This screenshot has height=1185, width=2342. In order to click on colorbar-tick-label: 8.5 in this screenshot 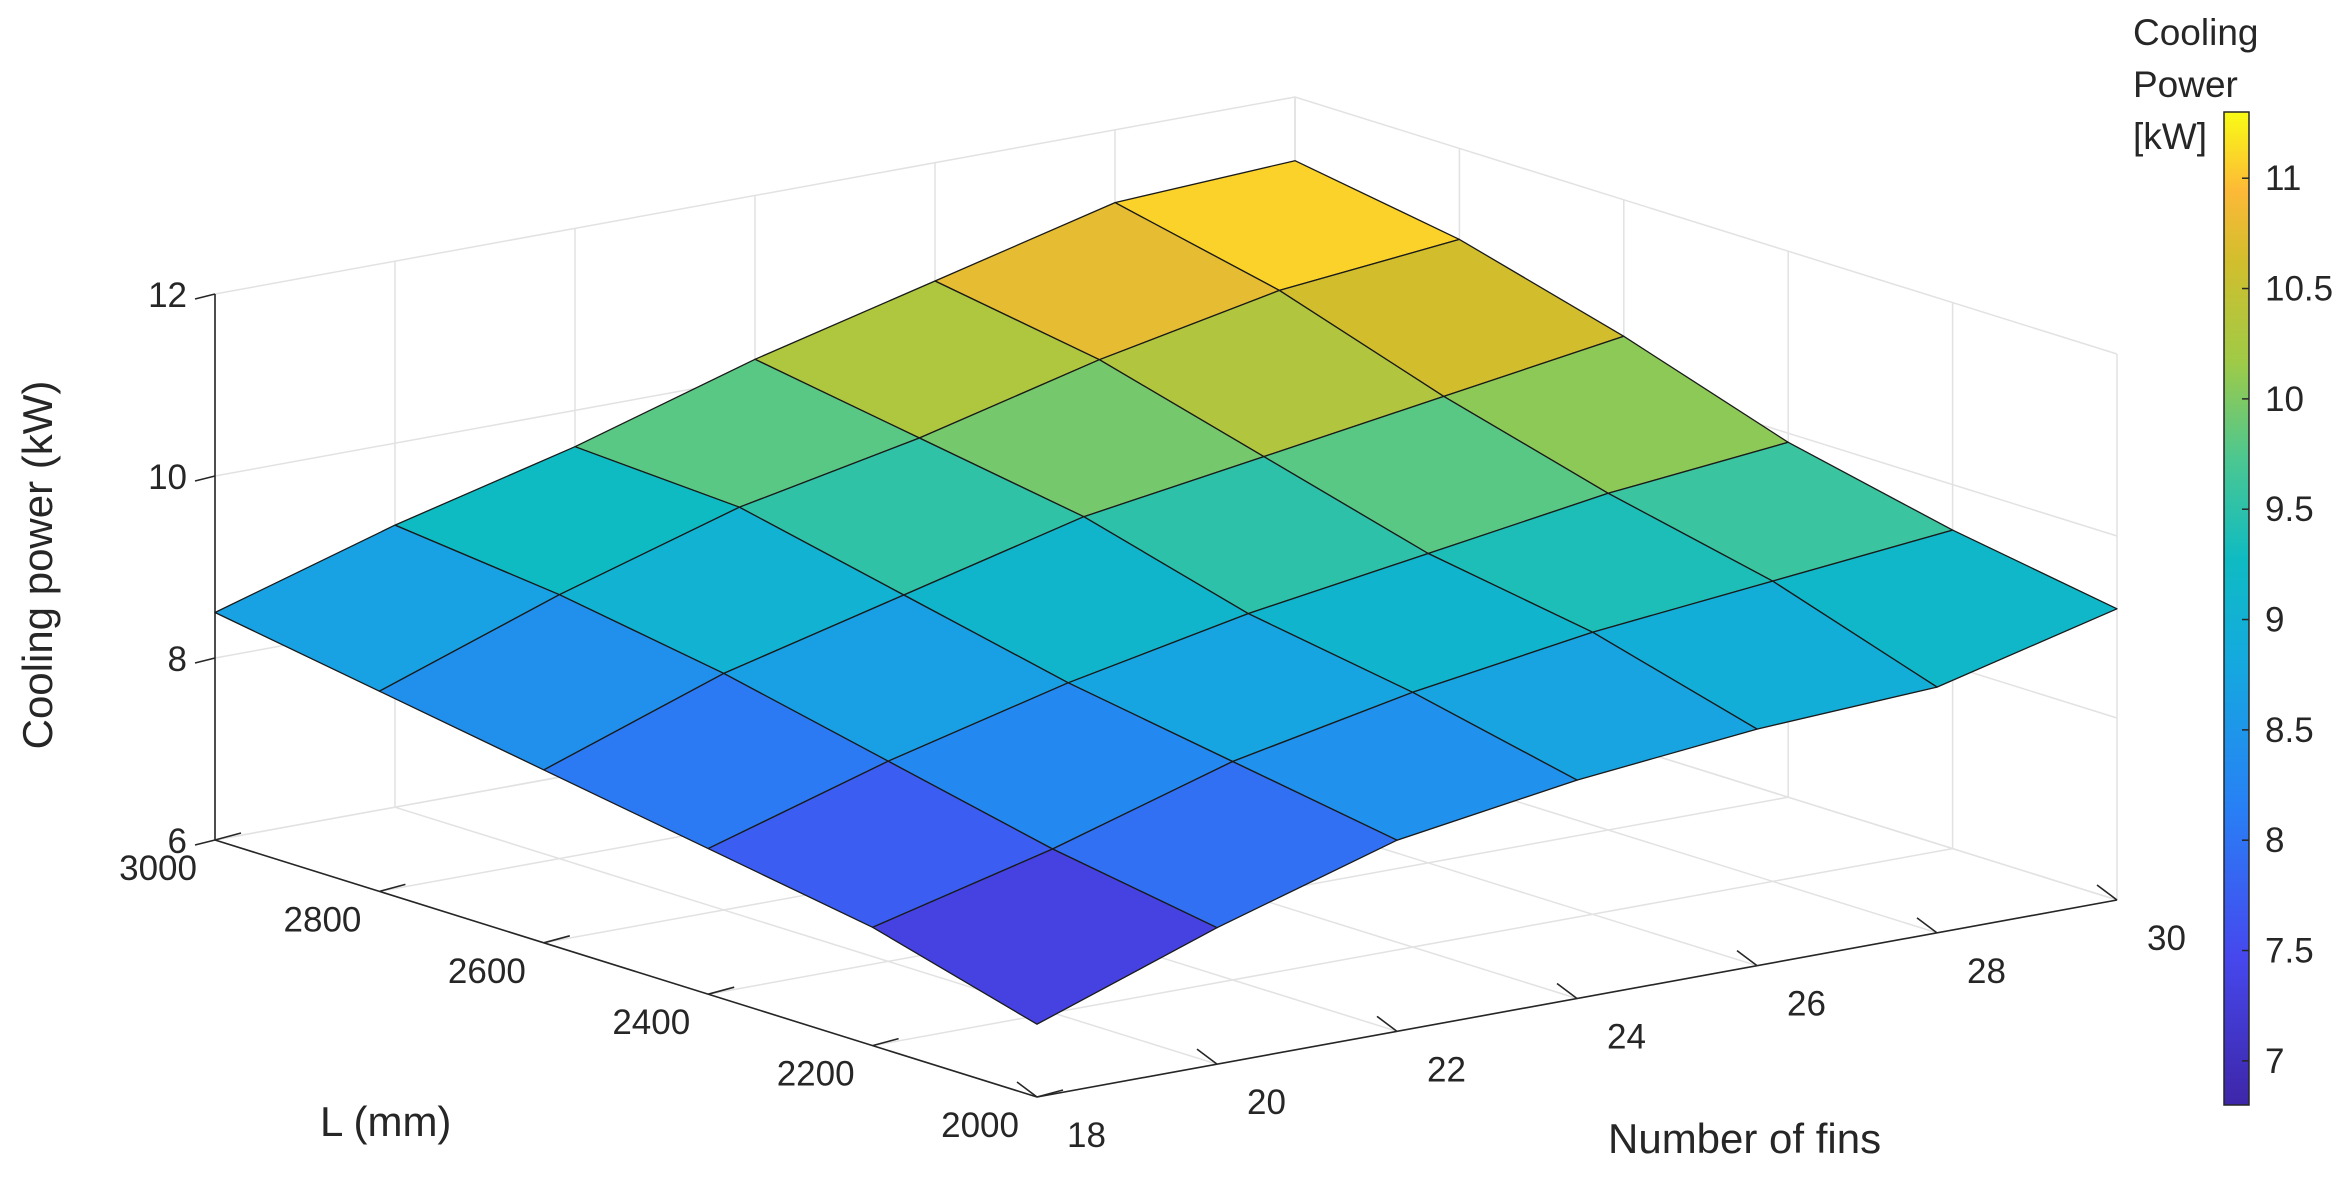, I will do `click(2289, 730)`.